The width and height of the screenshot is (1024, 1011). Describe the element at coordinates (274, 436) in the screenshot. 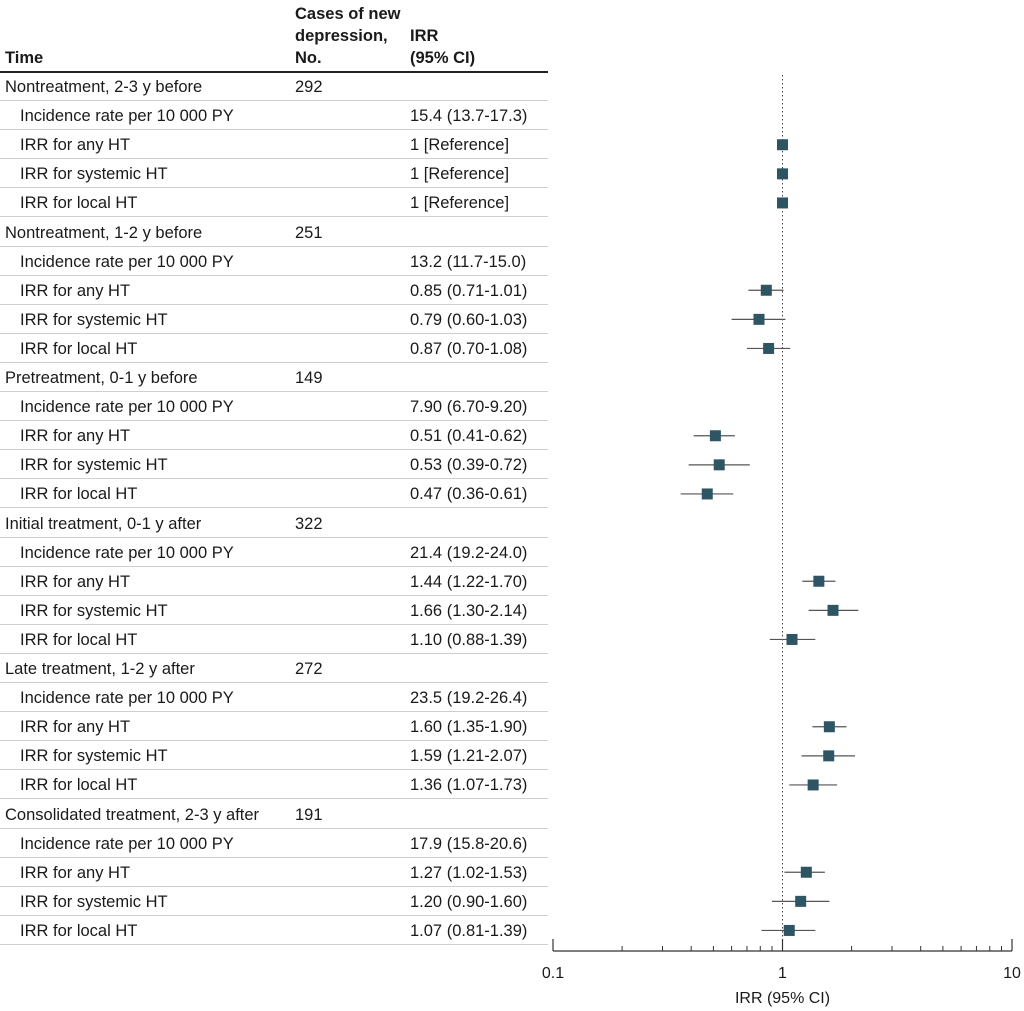

I see `table-row: IRR for any HT 0.51 (0.41-0.62)` at that location.